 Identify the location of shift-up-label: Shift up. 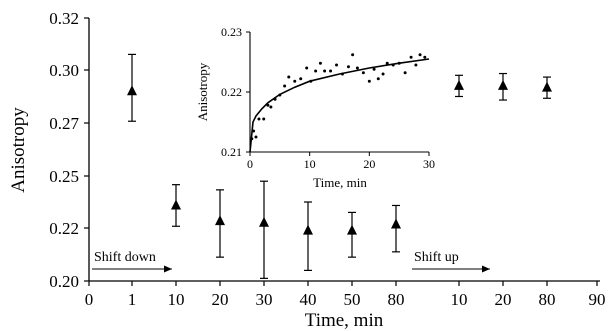
(436, 257).